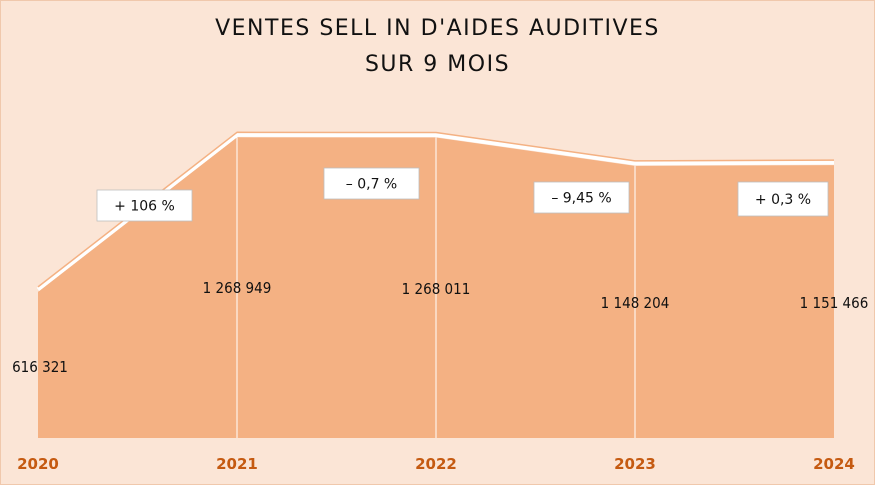 This screenshot has width=875, height=485. I want to click on change-label: – 9,45 %, so click(581, 199).